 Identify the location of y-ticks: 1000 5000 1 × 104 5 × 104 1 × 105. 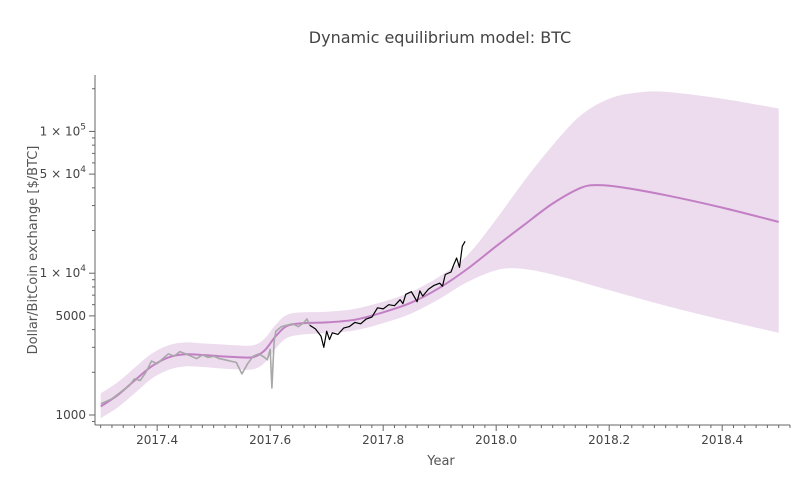
(67, 255).